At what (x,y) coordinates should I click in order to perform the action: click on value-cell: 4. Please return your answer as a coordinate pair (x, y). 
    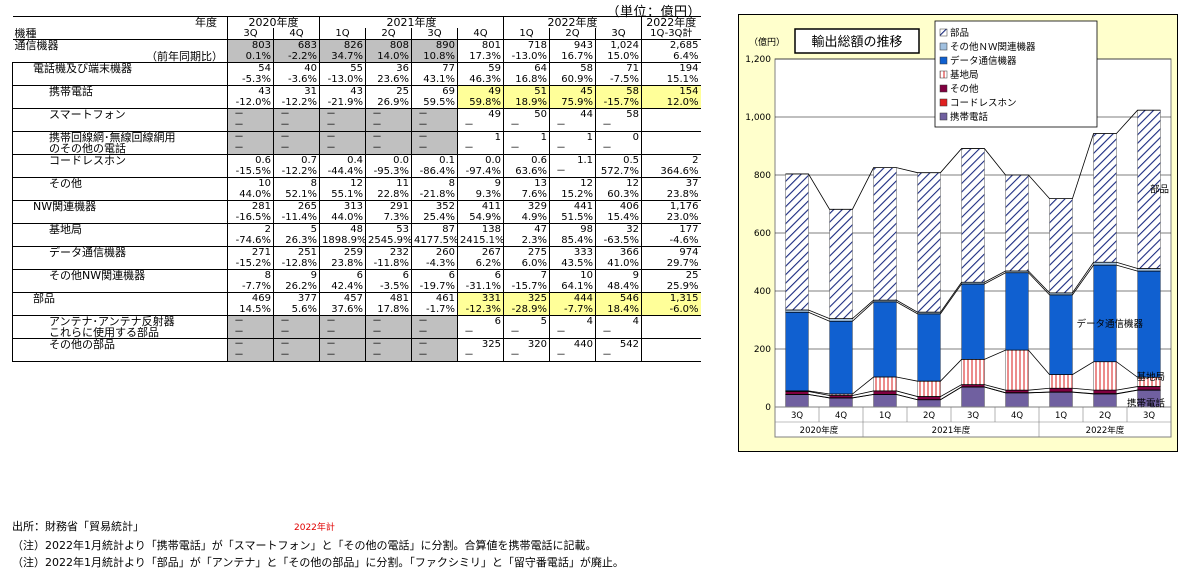
    Looking at the image, I should click on (618, 321).